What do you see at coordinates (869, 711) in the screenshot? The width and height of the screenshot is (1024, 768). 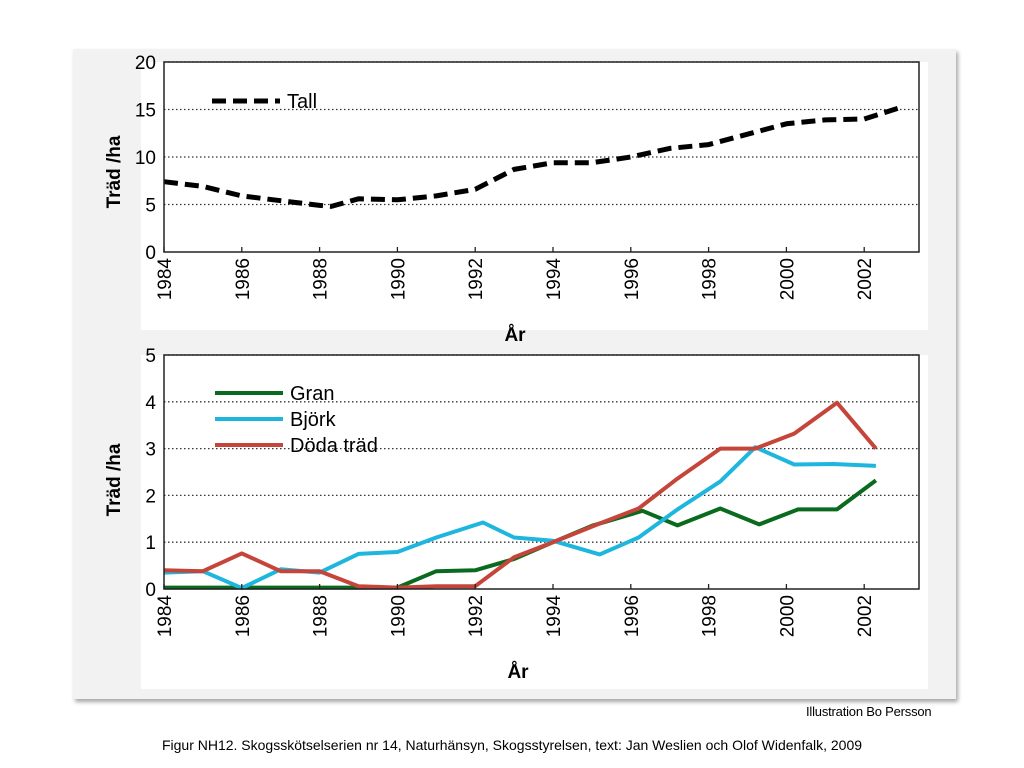 I see `illustration-credit: Illustration Bo Persson` at bounding box center [869, 711].